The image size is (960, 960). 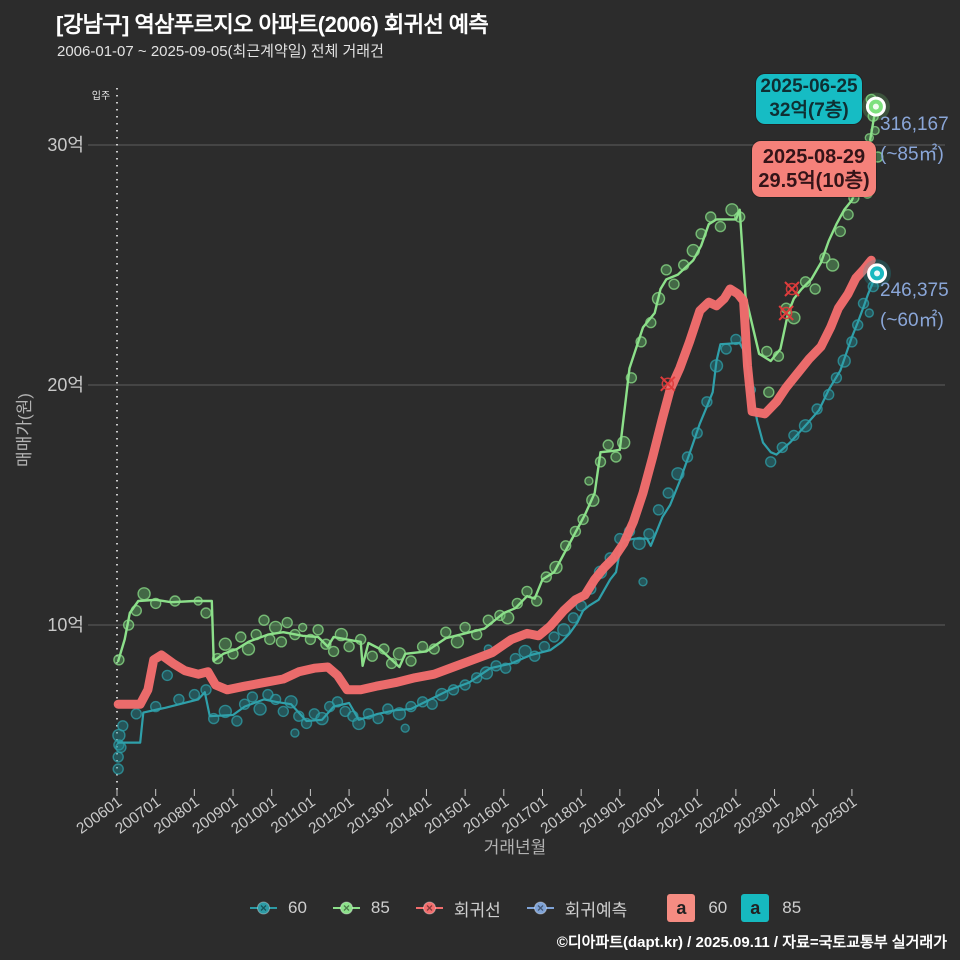 What do you see at coordinates (297, 907) in the screenshot?
I see `legend-label-60: 60` at bounding box center [297, 907].